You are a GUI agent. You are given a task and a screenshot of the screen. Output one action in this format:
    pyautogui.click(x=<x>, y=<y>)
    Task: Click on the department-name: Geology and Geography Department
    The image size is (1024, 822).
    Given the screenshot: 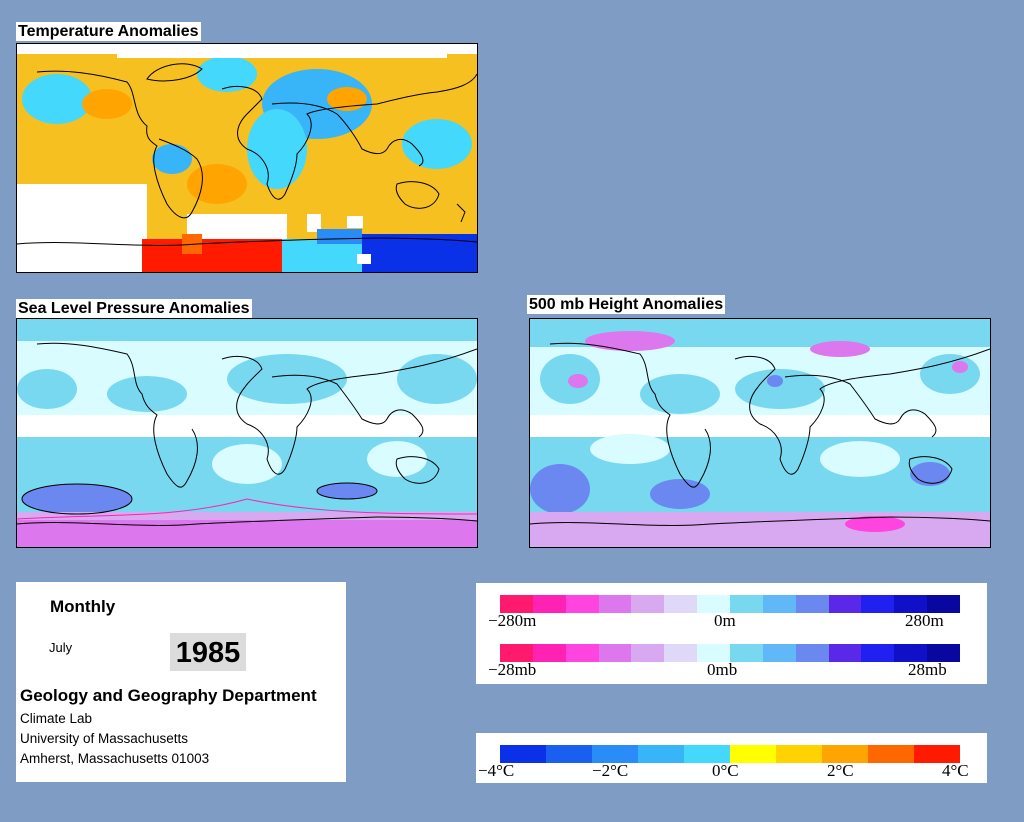 What is the action you would take?
    pyautogui.click(x=168, y=695)
    